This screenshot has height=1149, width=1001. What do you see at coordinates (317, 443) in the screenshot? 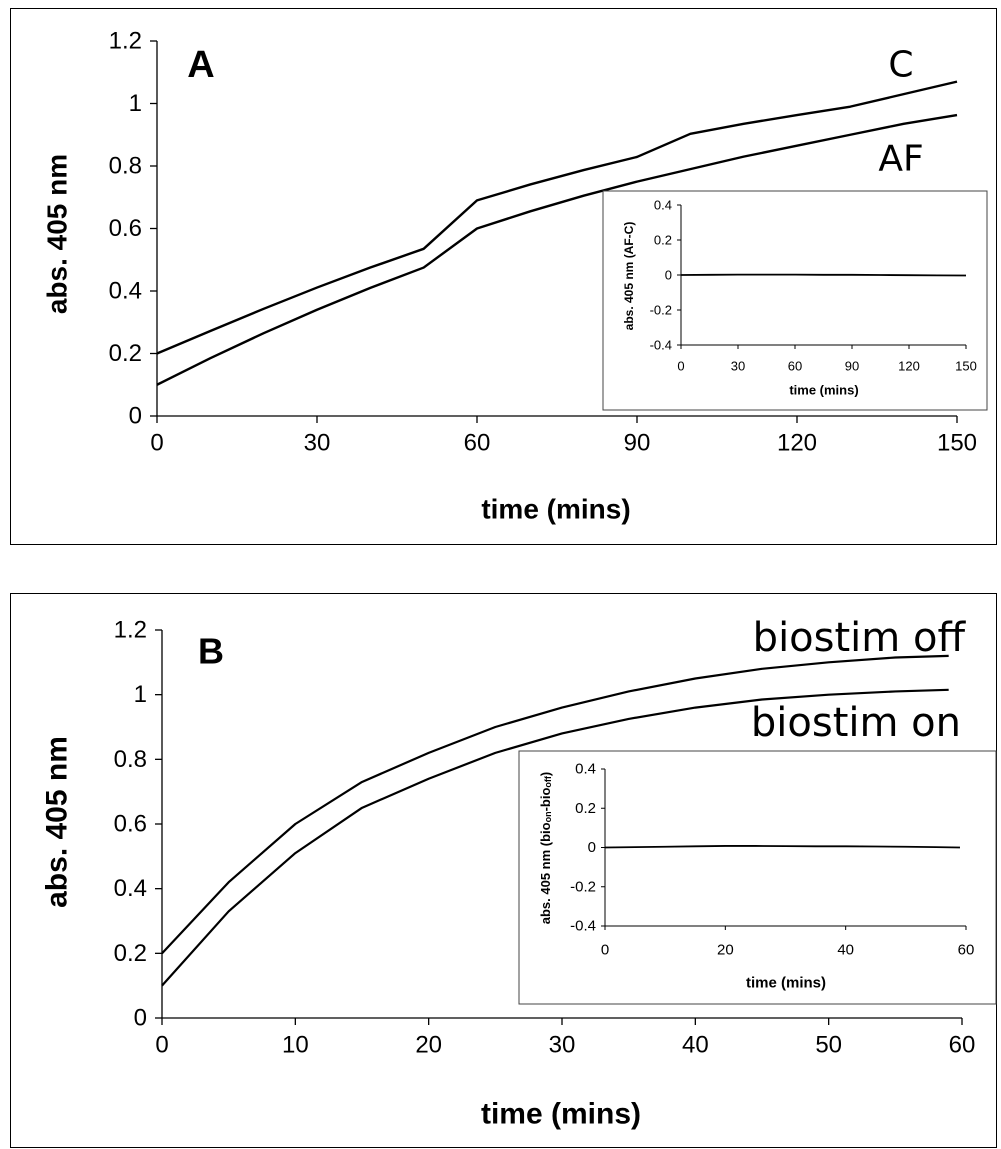
I see `chart-a-x-tick-label: 30` at bounding box center [317, 443].